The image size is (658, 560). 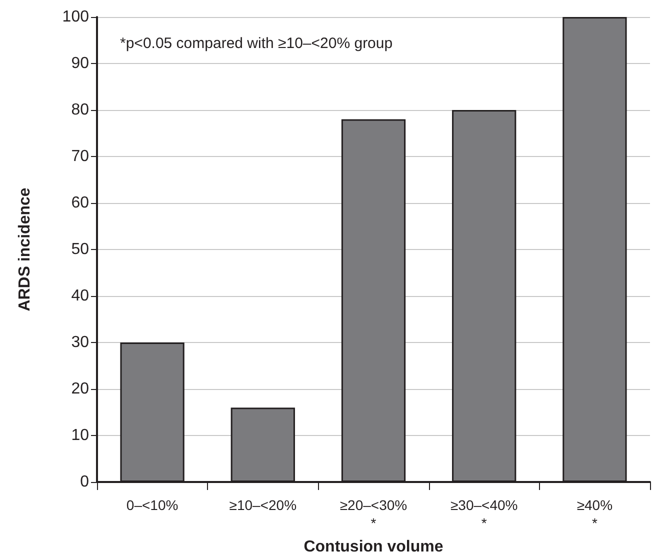 What do you see at coordinates (80, 110) in the screenshot?
I see `y-tick-label: 80` at bounding box center [80, 110].